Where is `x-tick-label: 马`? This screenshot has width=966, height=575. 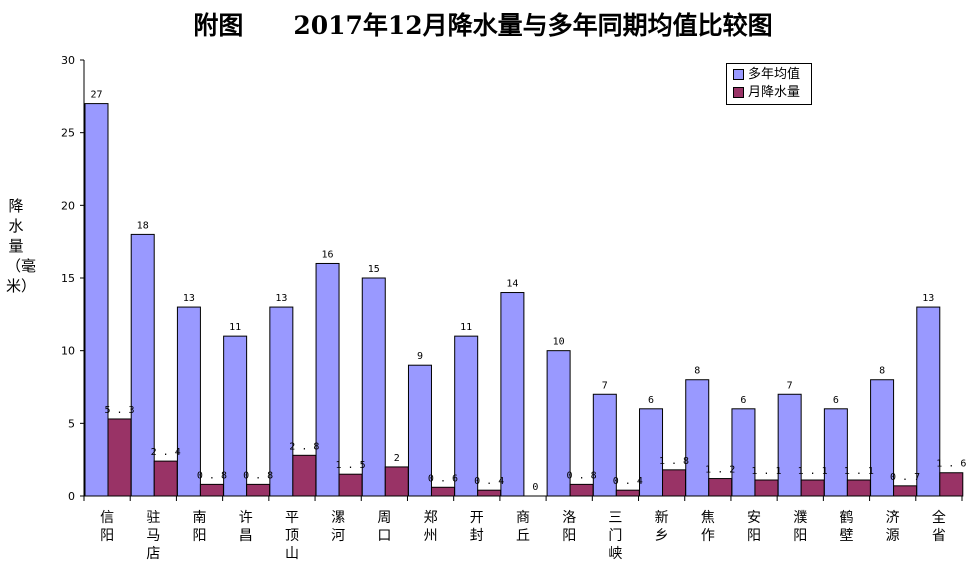
x-tick-label: 马 is located at coordinates (153, 536).